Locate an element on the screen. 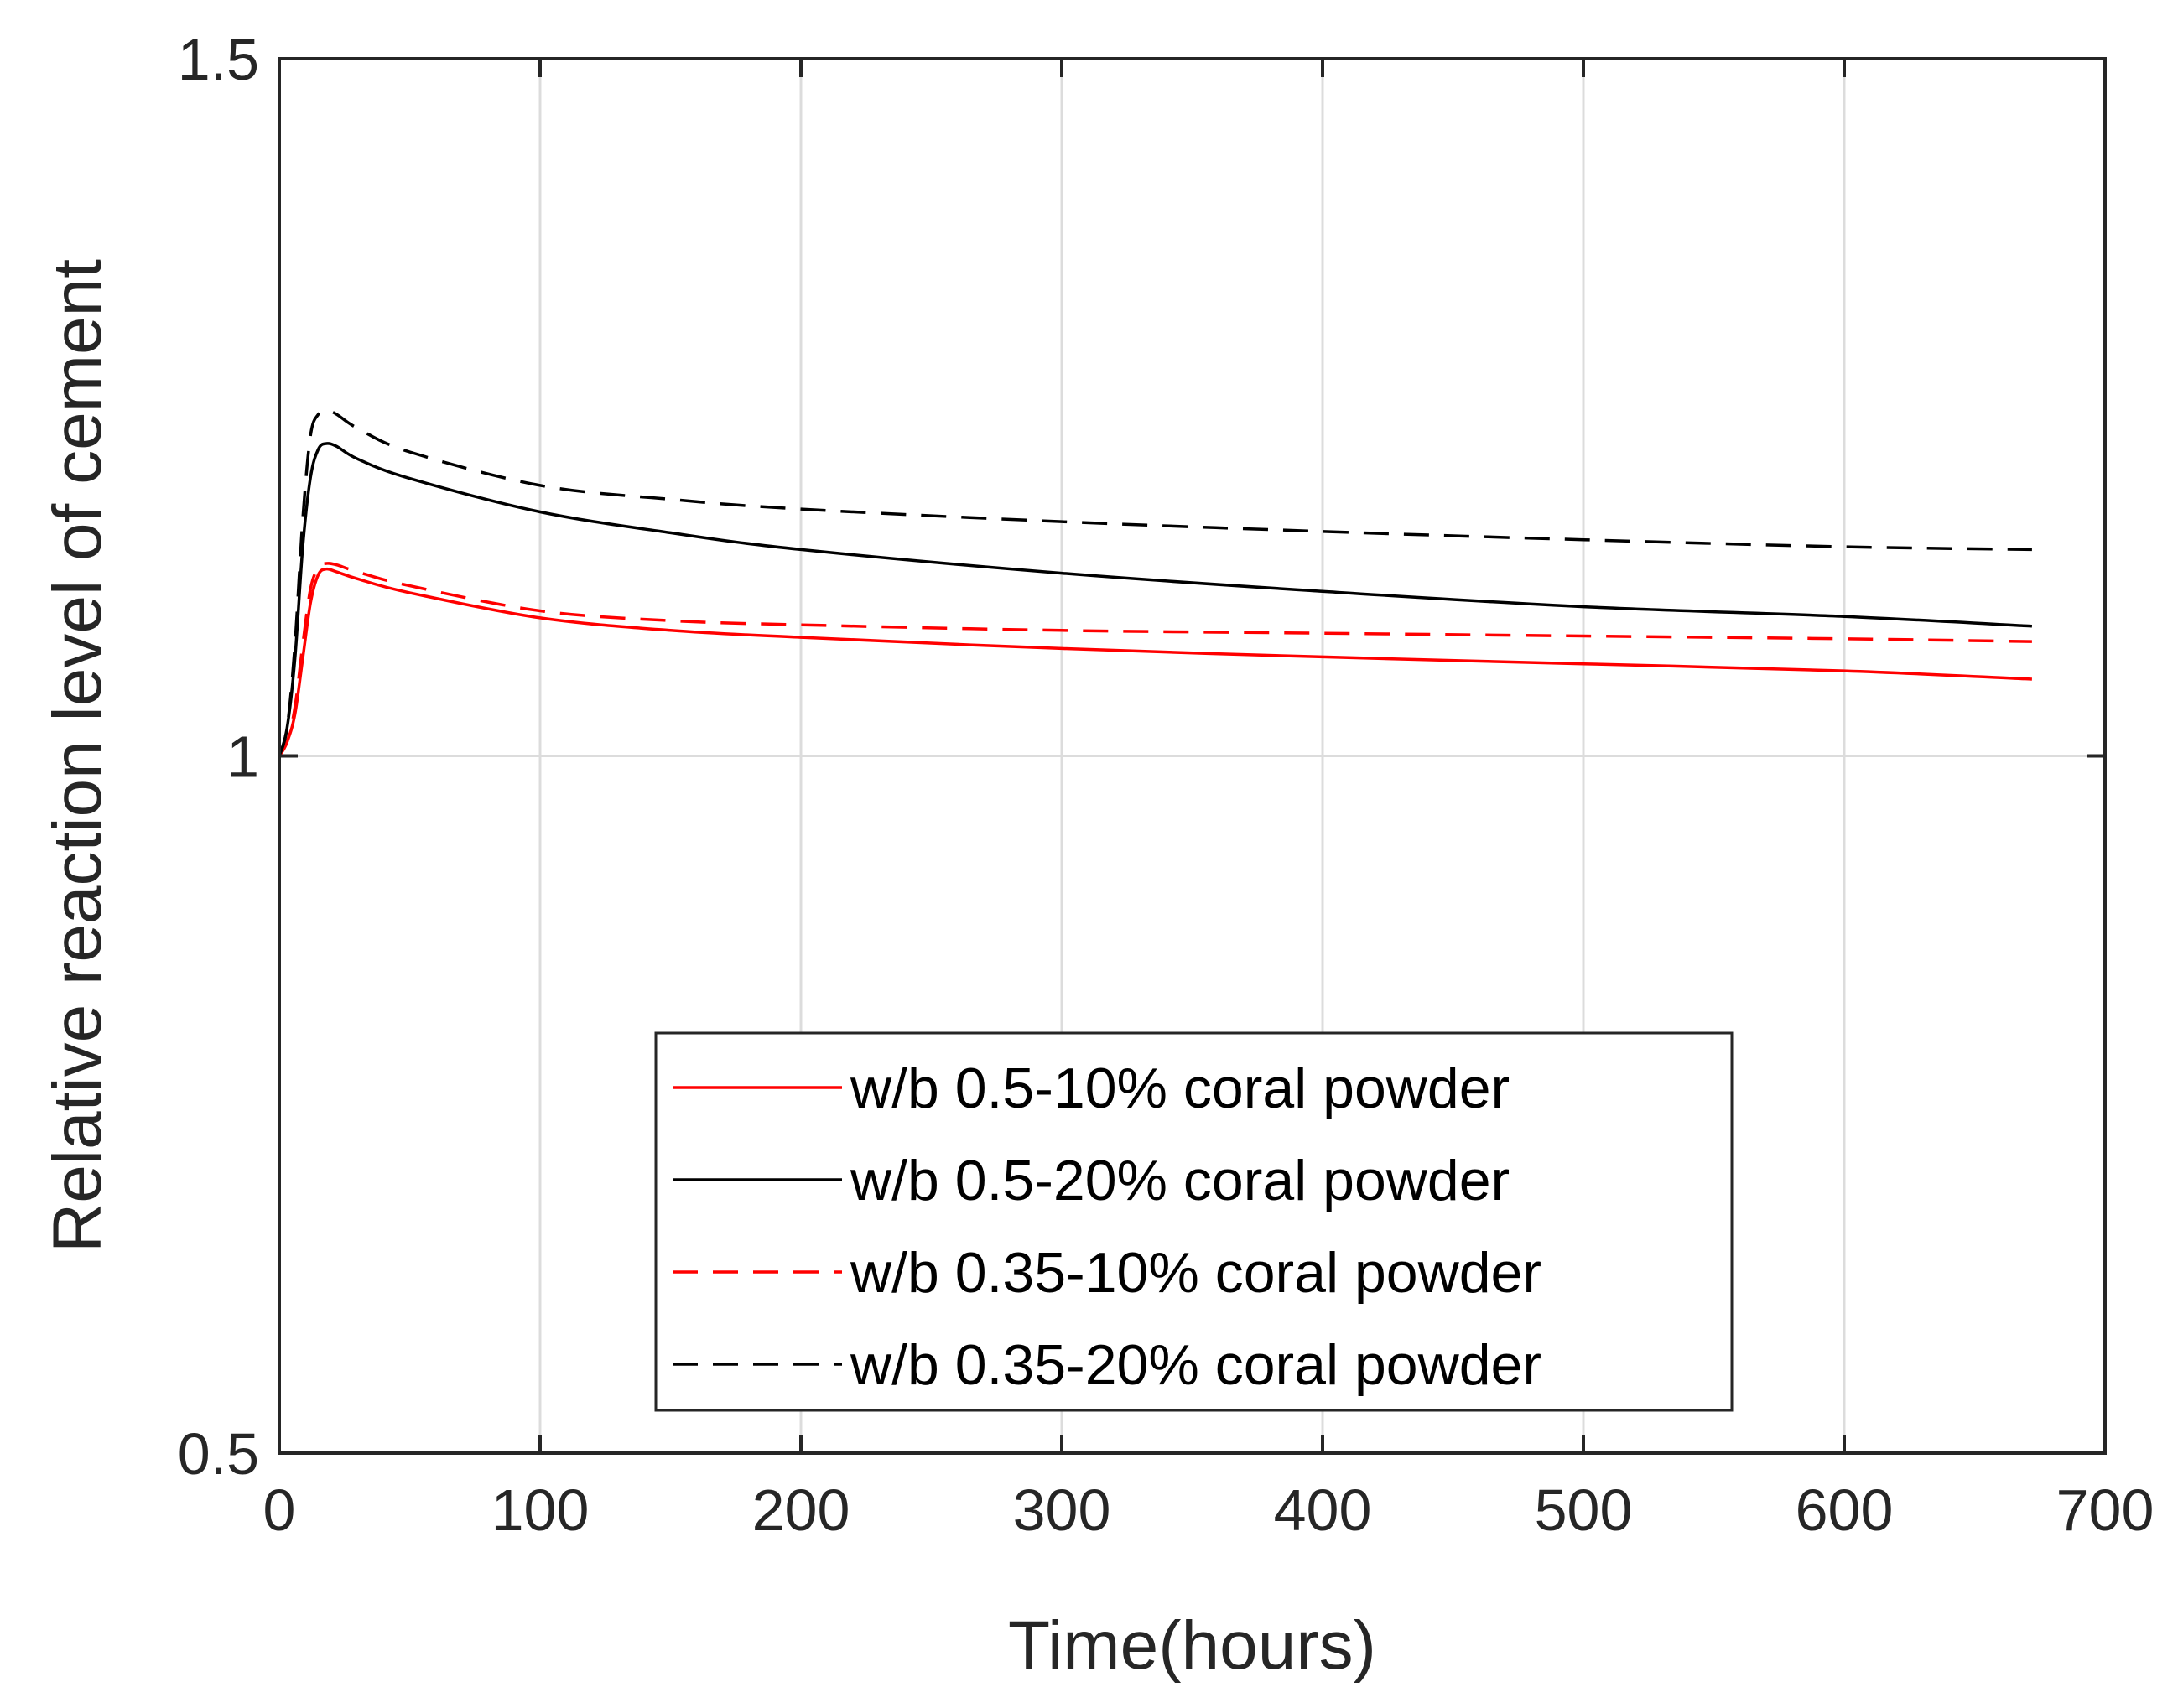 Image resolution: width=2178 pixels, height=1708 pixels. x-tick-label: 700 is located at coordinates (2105, 1510).